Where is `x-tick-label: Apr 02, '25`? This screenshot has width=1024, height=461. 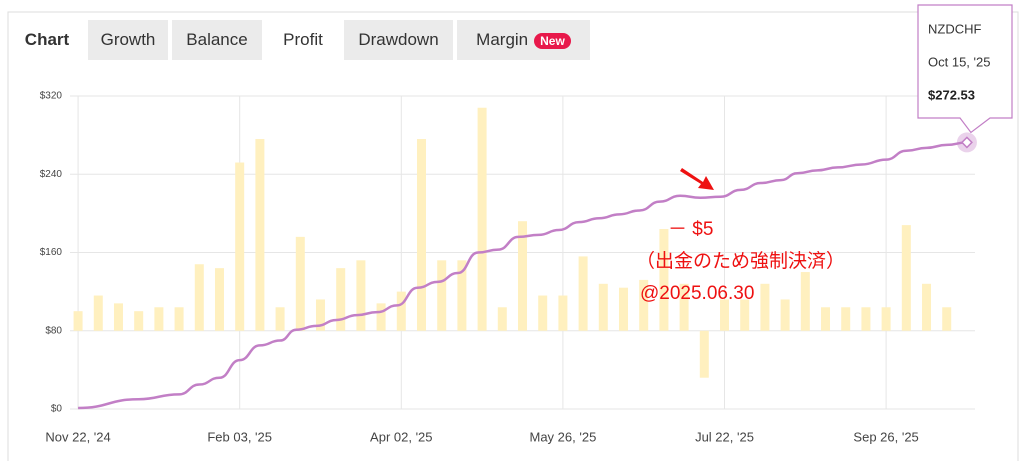
x-tick-label: Apr 02, '25 is located at coordinates (401, 436).